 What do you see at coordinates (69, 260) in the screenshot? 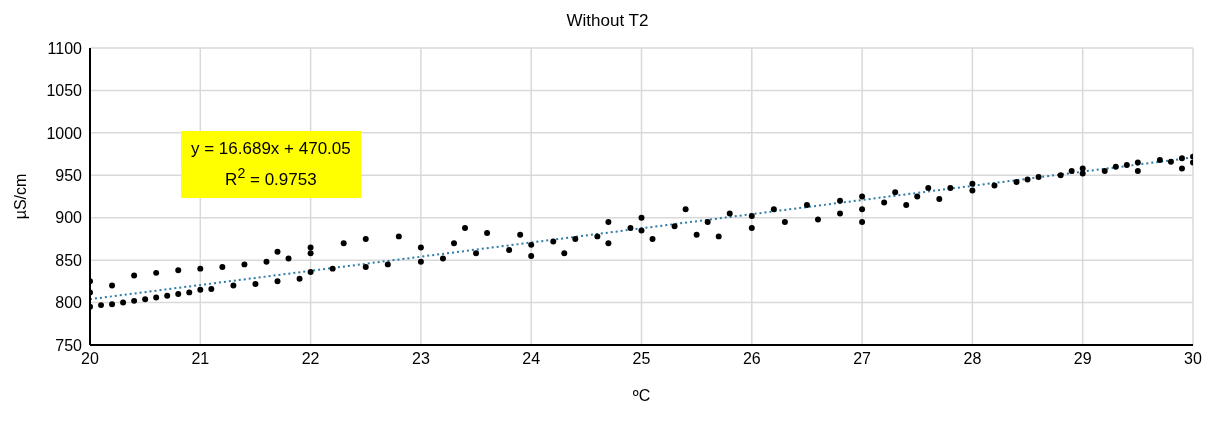
I see `y-tick-label: 850` at bounding box center [69, 260].